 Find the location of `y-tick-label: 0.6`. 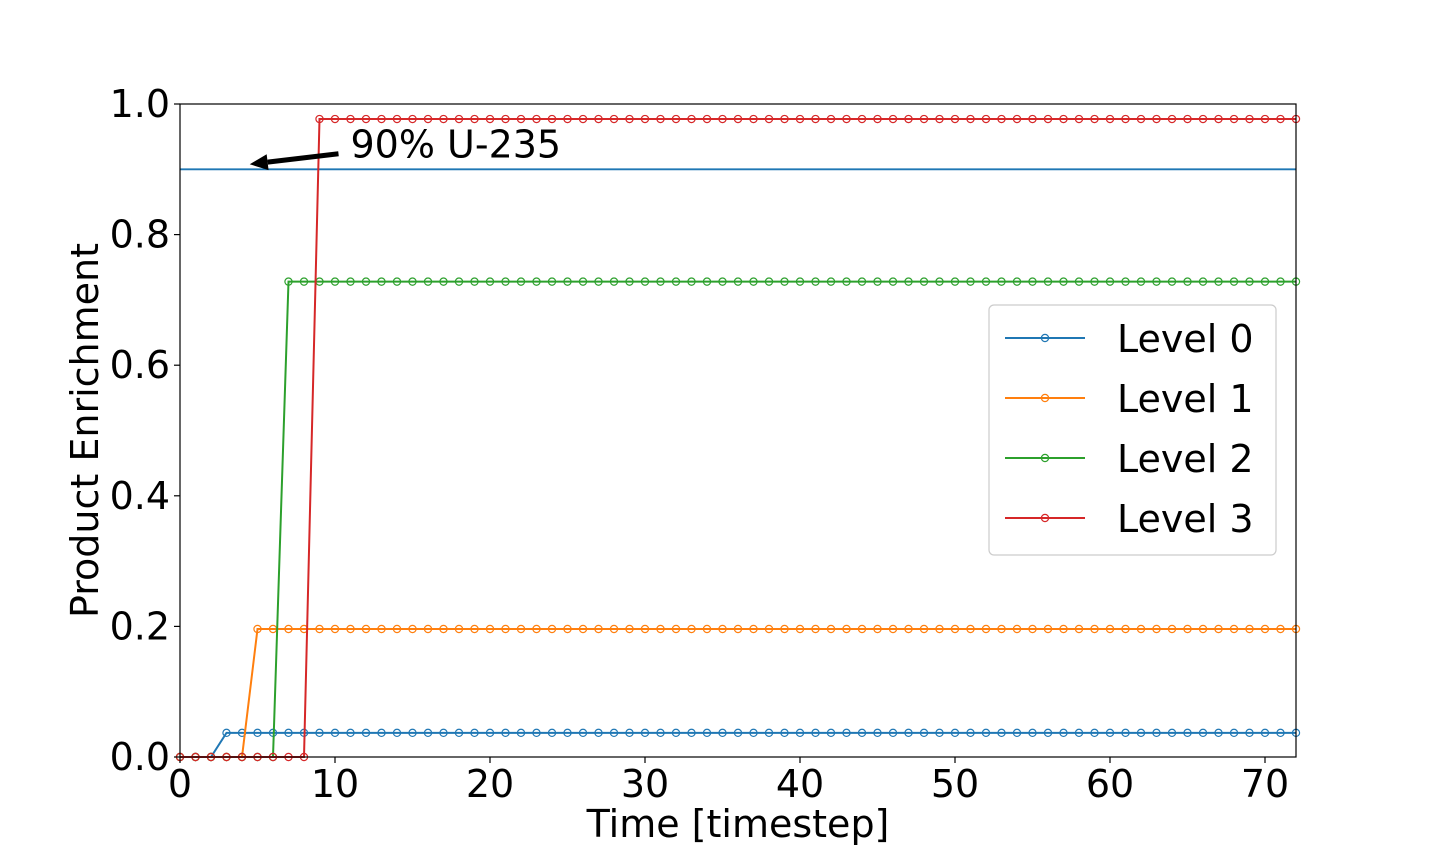

y-tick-label: 0.6 is located at coordinates (140, 365).